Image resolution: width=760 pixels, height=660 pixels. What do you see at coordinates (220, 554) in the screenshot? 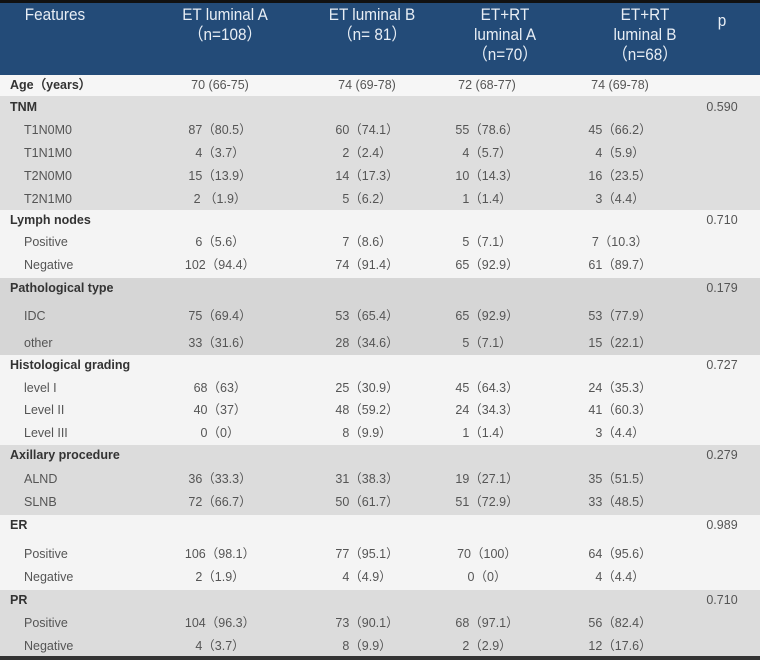
I see `cell-value: 106（98.1）` at bounding box center [220, 554].